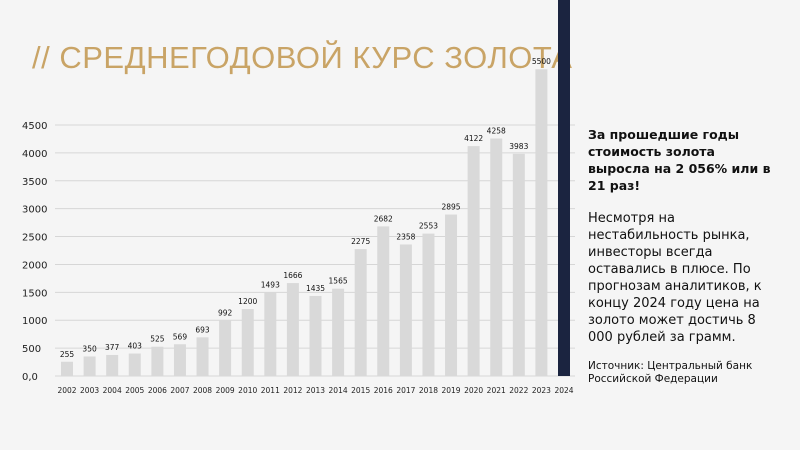  What do you see at coordinates (179, 390) in the screenshot?
I see `x-tick-label: 2007` at bounding box center [179, 390].